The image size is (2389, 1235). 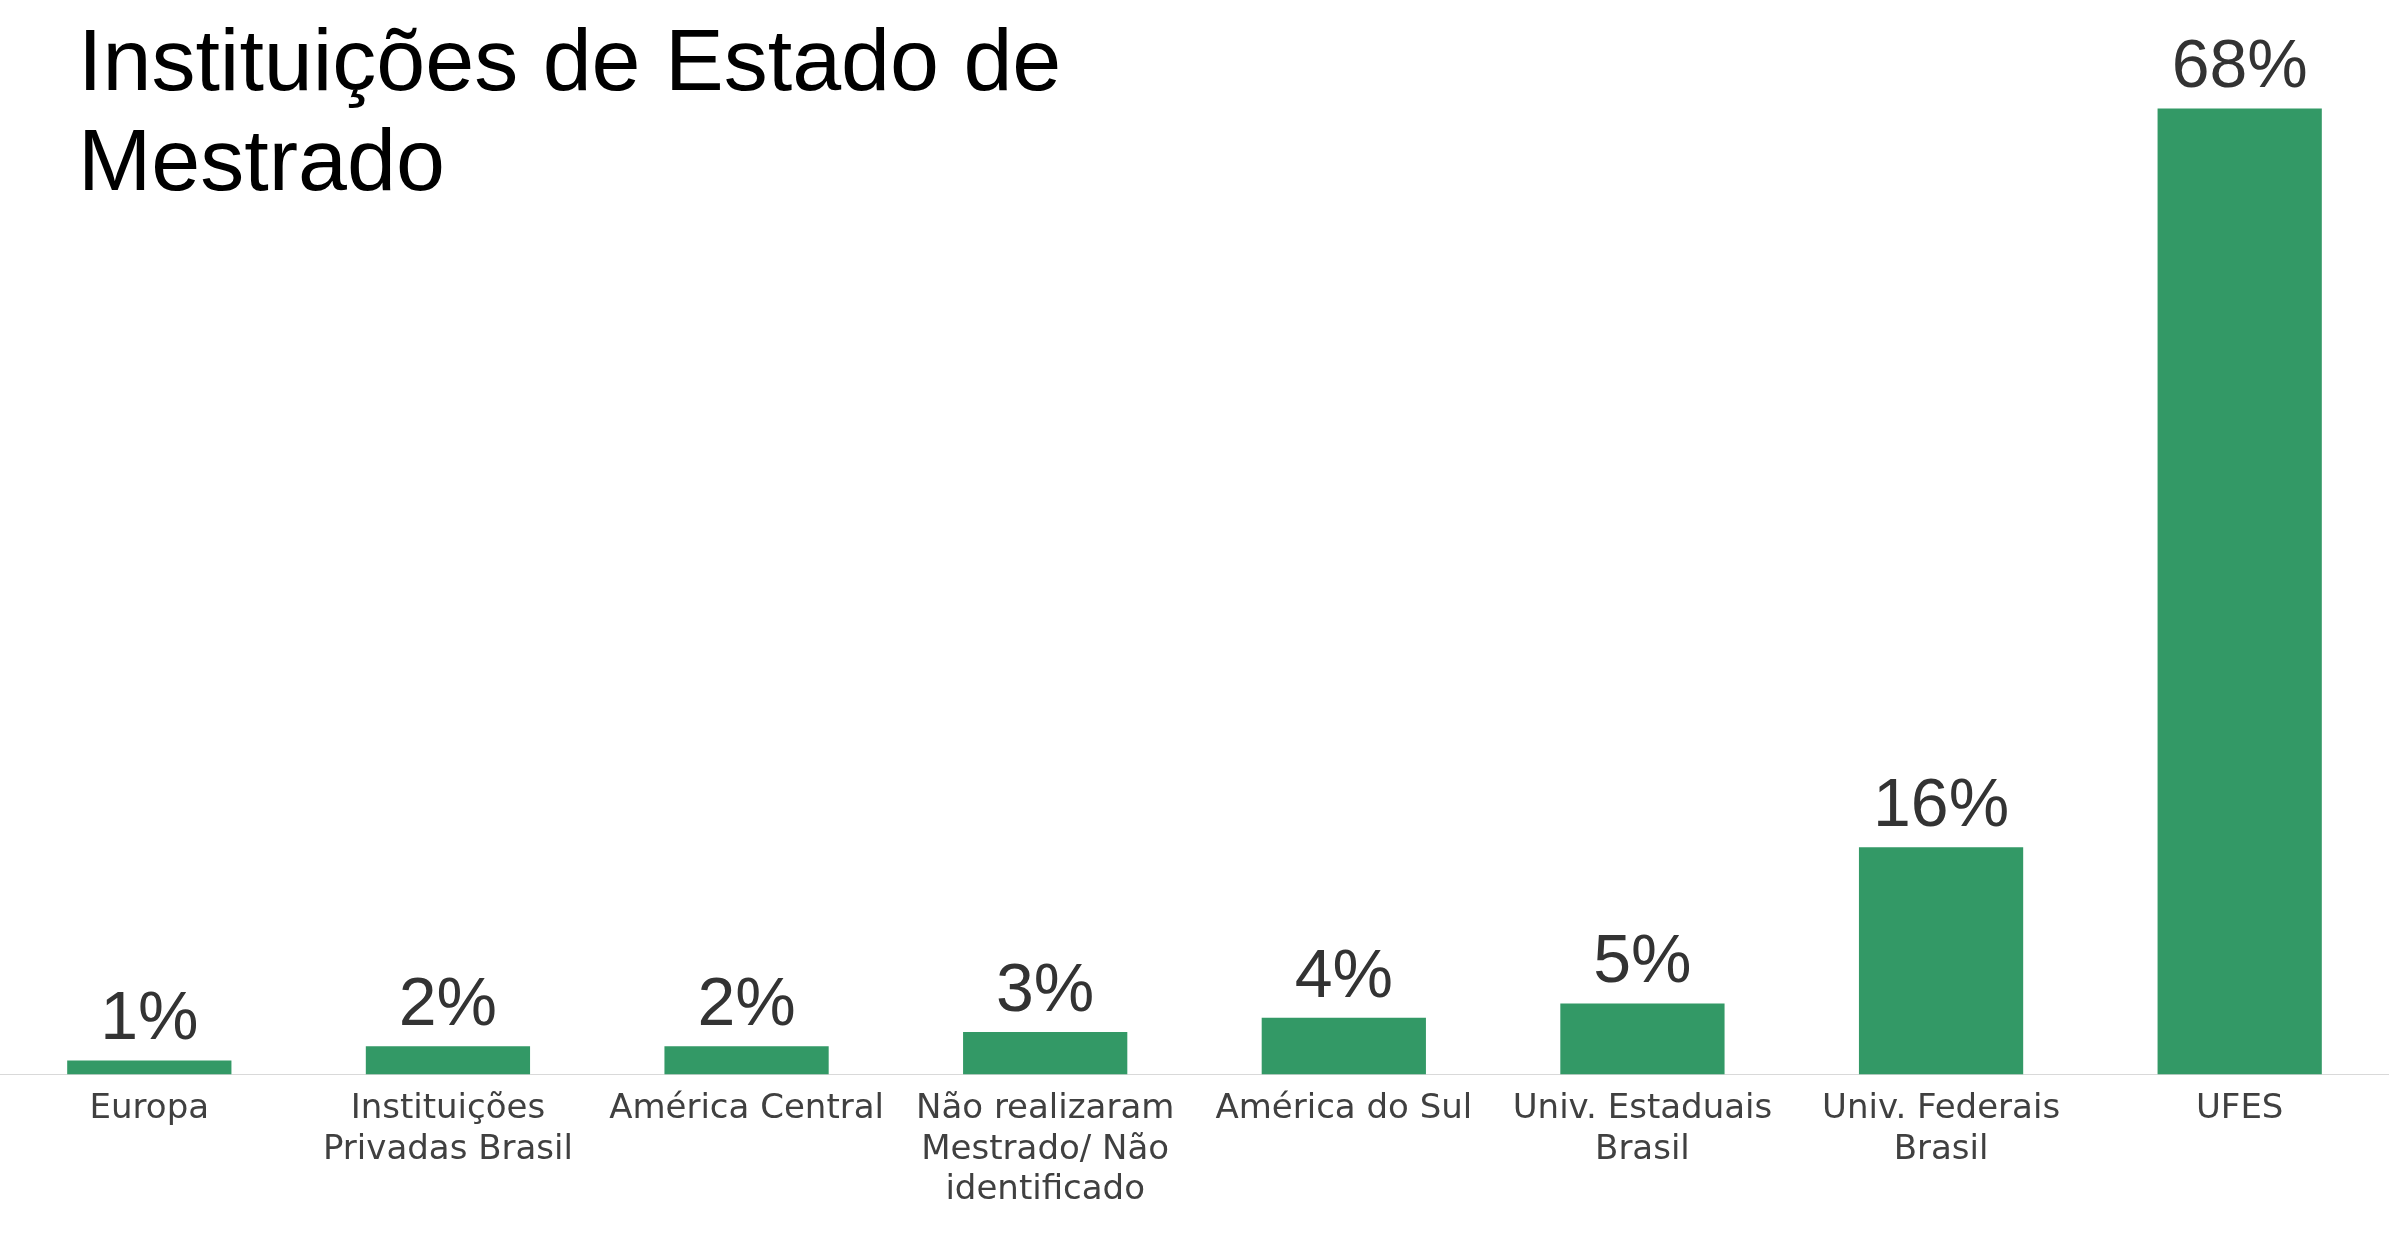 What do you see at coordinates (447, 1126) in the screenshot?
I see `x-tick-label: Instituições Privadas Brasil` at bounding box center [447, 1126].